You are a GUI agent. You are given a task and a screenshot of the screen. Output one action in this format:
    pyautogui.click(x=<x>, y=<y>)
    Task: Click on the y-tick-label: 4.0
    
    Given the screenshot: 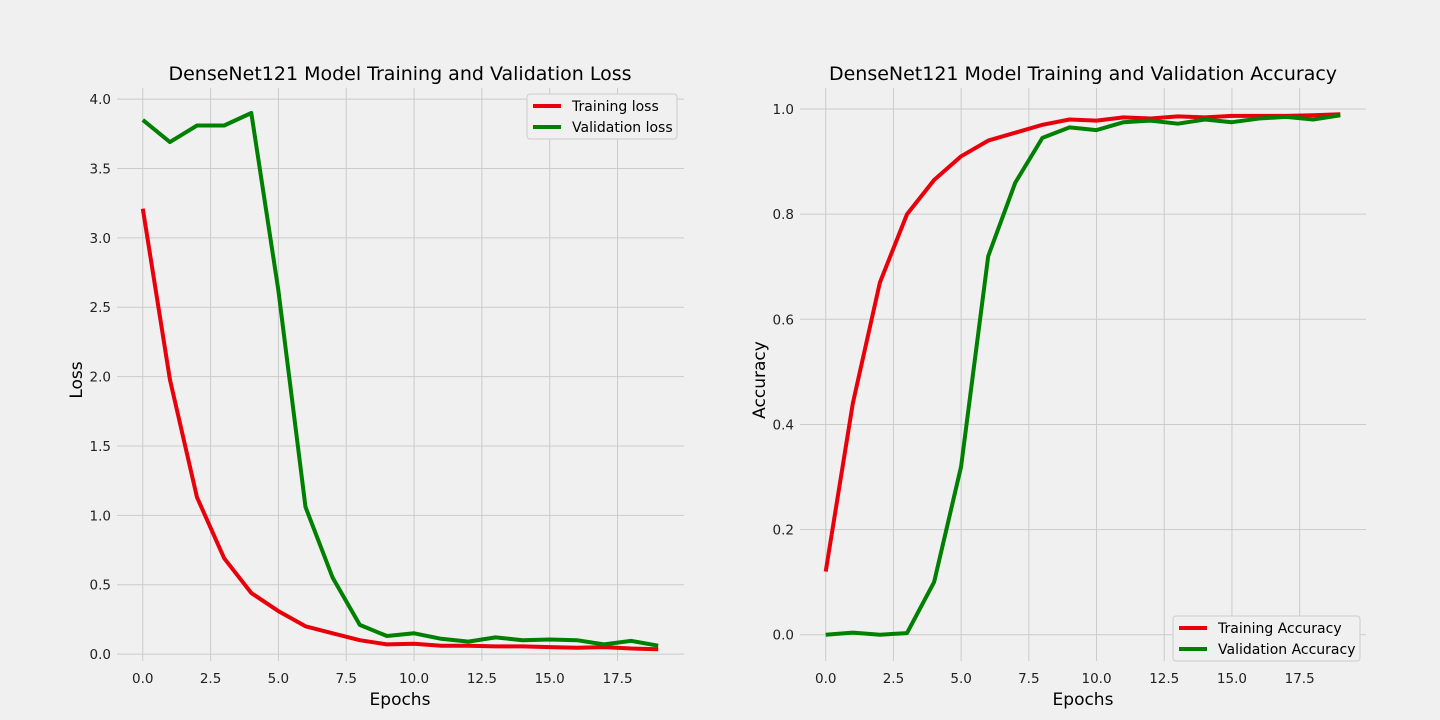 What is the action you would take?
    pyautogui.click(x=100, y=100)
    